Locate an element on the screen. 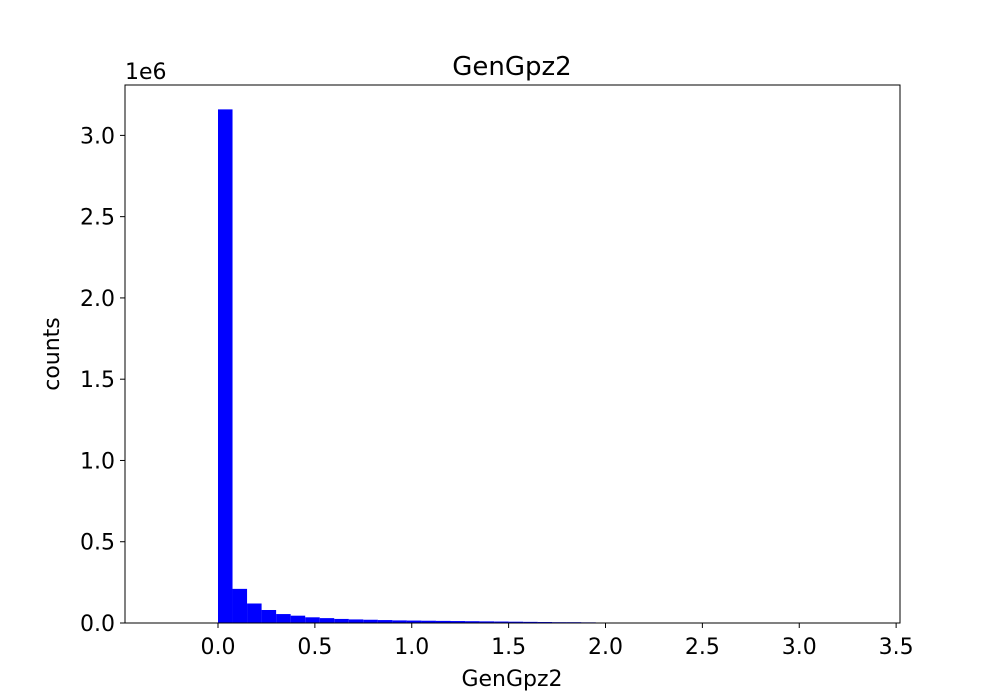  y-axis: 0.0 0.5 1.0 1.5 2.0 2.5 3.0 is located at coordinates (102, 380).